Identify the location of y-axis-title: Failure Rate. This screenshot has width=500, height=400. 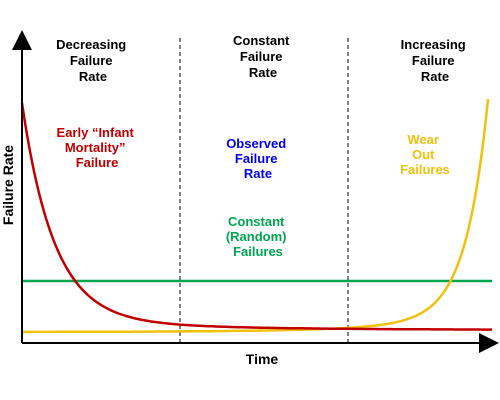
(8, 185).